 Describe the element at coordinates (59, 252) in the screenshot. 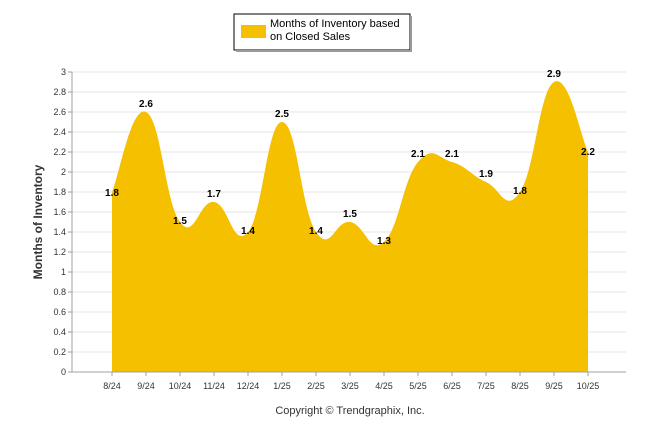

I see `y-tick-label: 1.2` at that location.